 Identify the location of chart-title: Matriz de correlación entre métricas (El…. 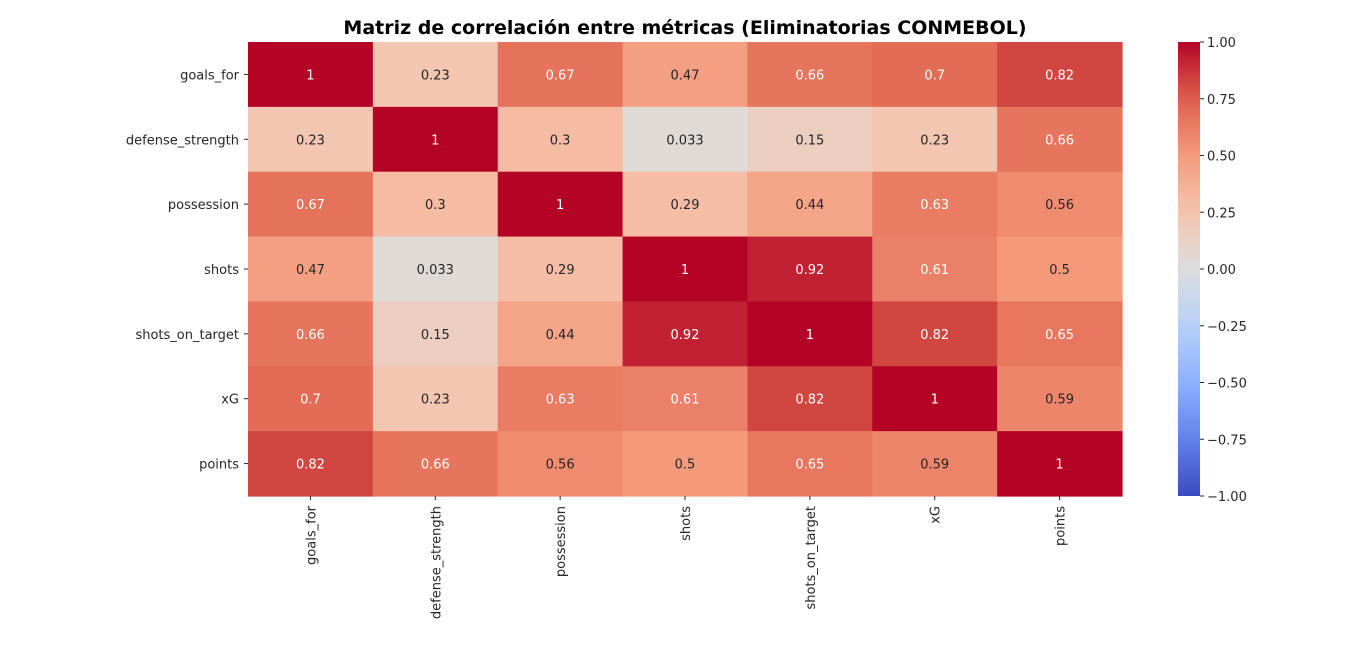
(684, 28).